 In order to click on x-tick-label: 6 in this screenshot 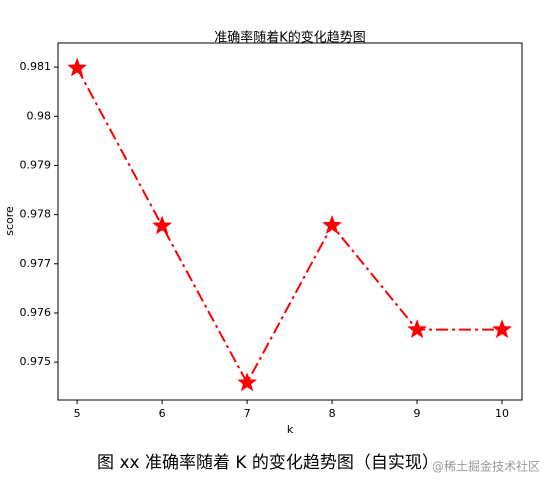, I will do `click(162, 413)`.